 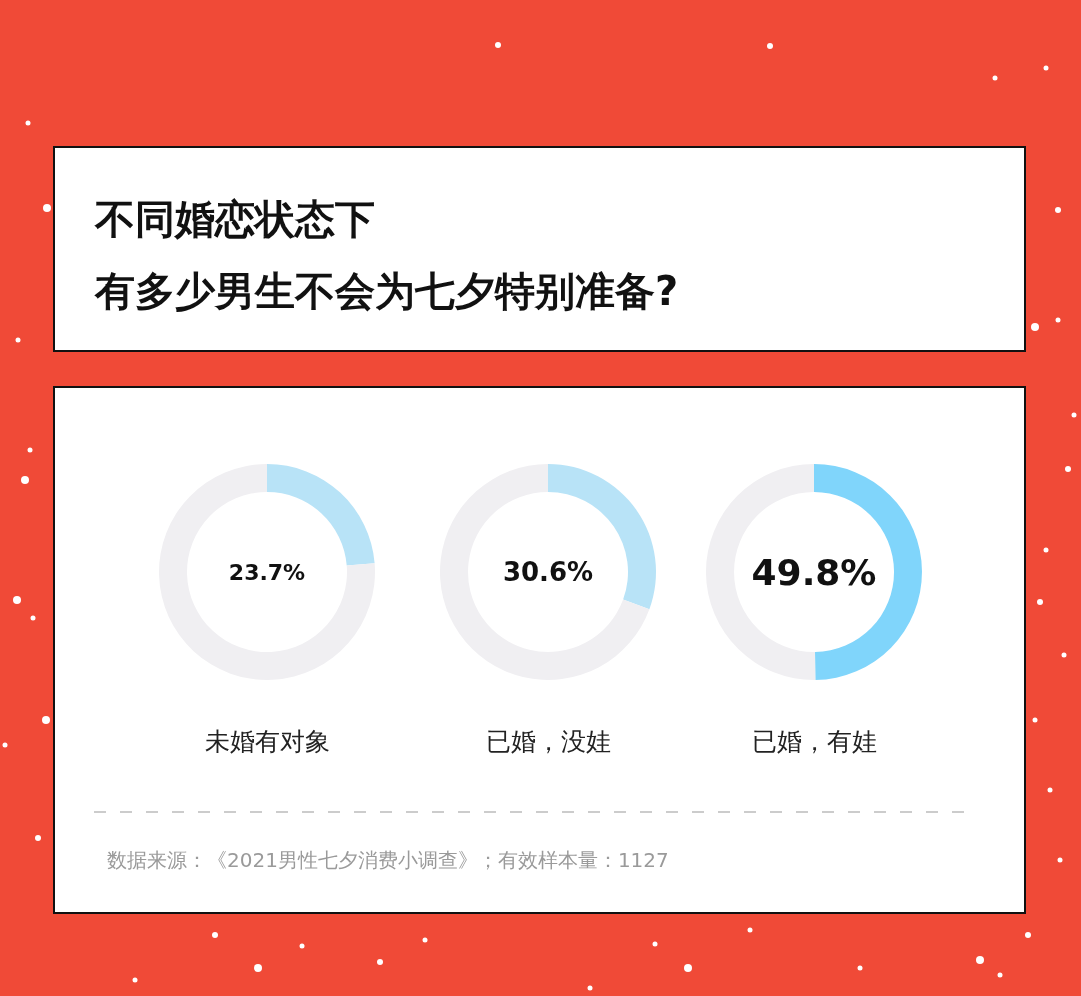 I want to click on text: 已婚，有娃, so click(x=814, y=741).